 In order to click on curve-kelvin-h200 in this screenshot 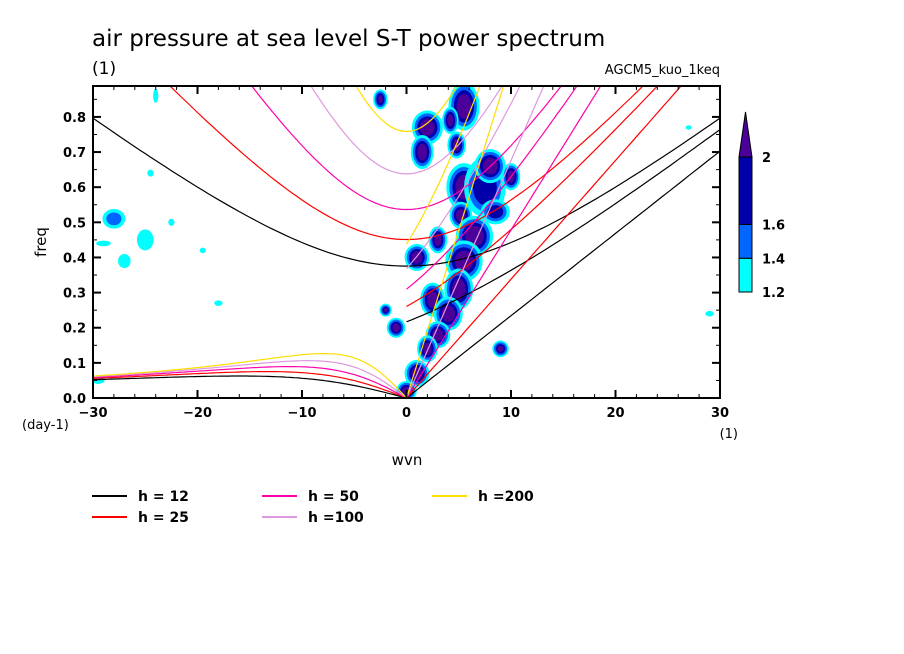, I will do `click(455, 242)`.